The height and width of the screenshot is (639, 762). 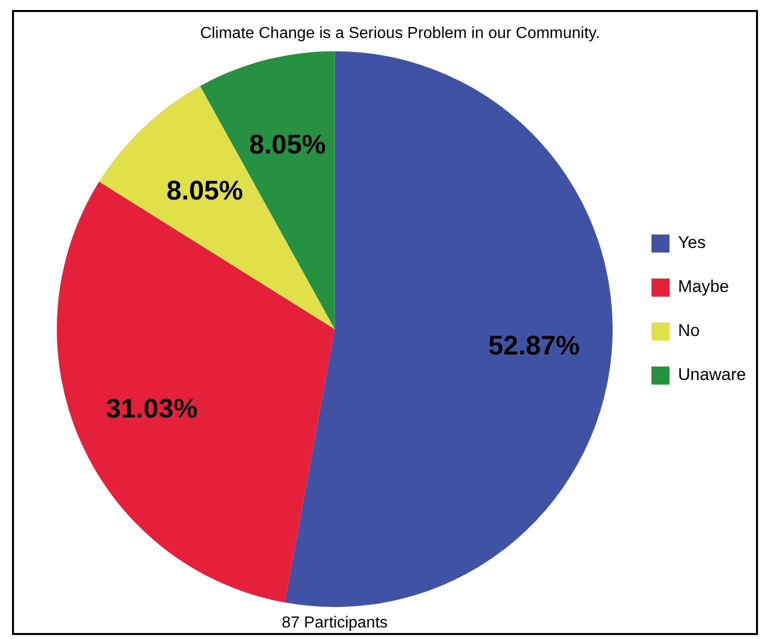 What do you see at coordinates (692, 242) in the screenshot?
I see `legend-label: Yes` at bounding box center [692, 242].